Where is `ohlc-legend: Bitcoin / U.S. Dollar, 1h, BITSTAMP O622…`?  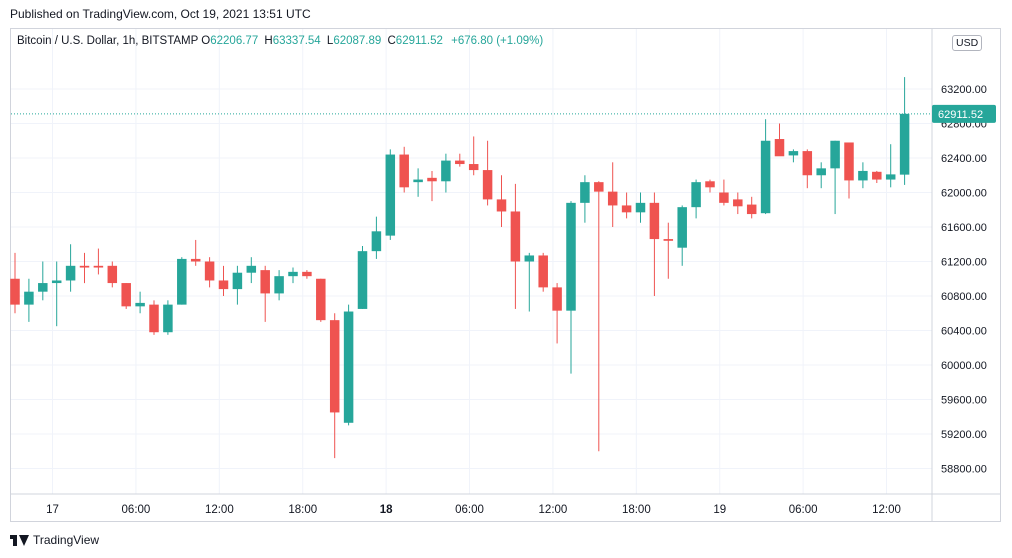
ohlc-legend: Bitcoin / U.S. Dollar, 1h, BITSTAMP O622… is located at coordinates (280, 41).